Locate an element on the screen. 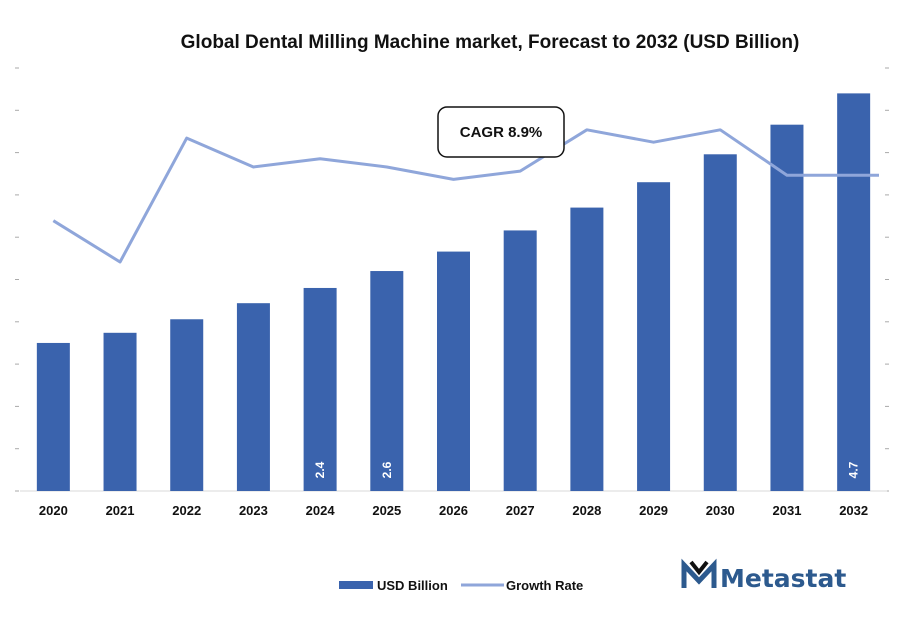 The image size is (901, 618). bar-2021 is located at coordinates (120, 411).